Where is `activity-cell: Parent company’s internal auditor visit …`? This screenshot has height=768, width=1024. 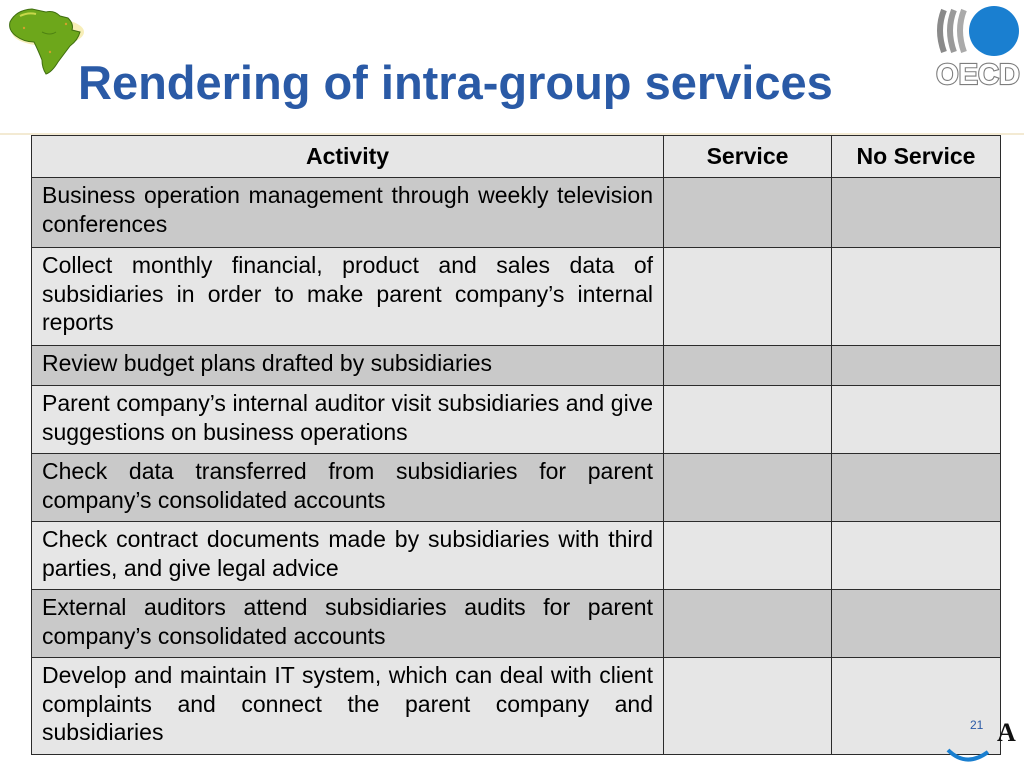
activity-cell: Parent company’s internal auditor visit … is located at coordinates (347, 419).